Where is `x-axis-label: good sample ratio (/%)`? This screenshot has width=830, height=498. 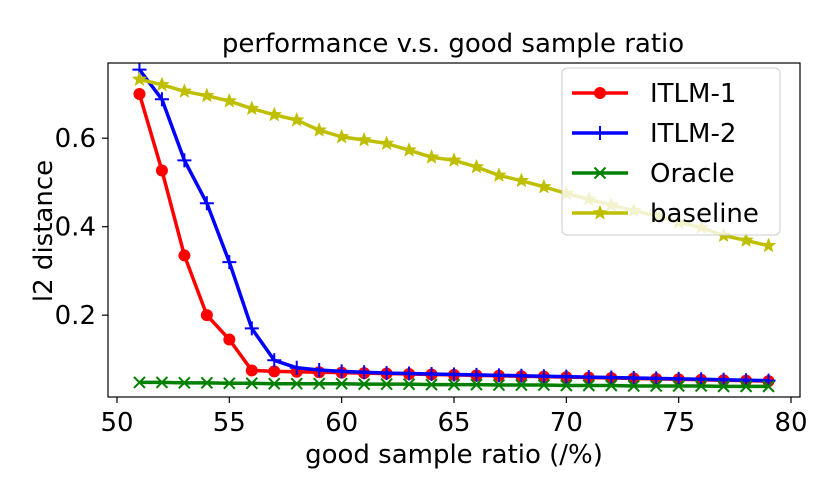 x-axis-label: good sample ratio (/%) is located at coordinates (454, 455).